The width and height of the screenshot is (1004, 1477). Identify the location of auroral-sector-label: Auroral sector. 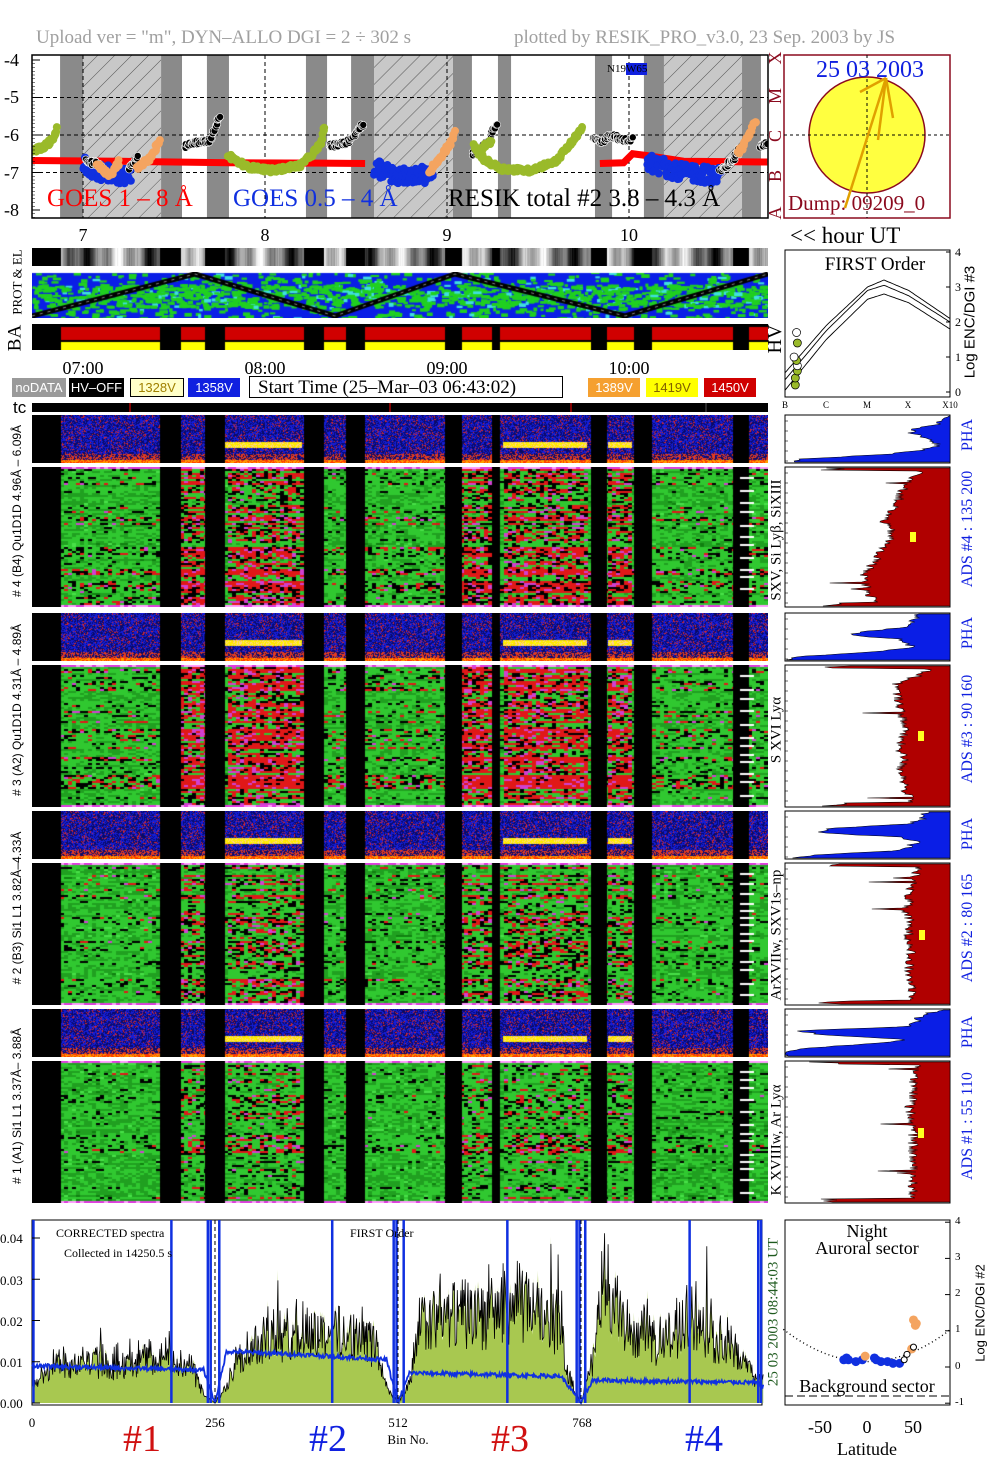
(867, 1248).